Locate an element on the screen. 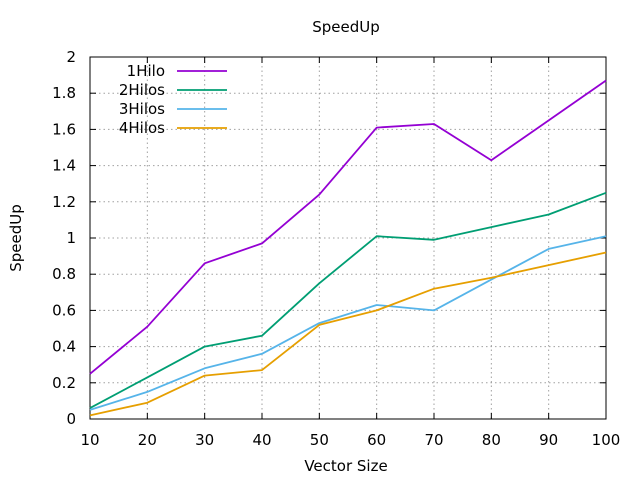  x-tick-label: 90 is located at coordinates (548, 440).